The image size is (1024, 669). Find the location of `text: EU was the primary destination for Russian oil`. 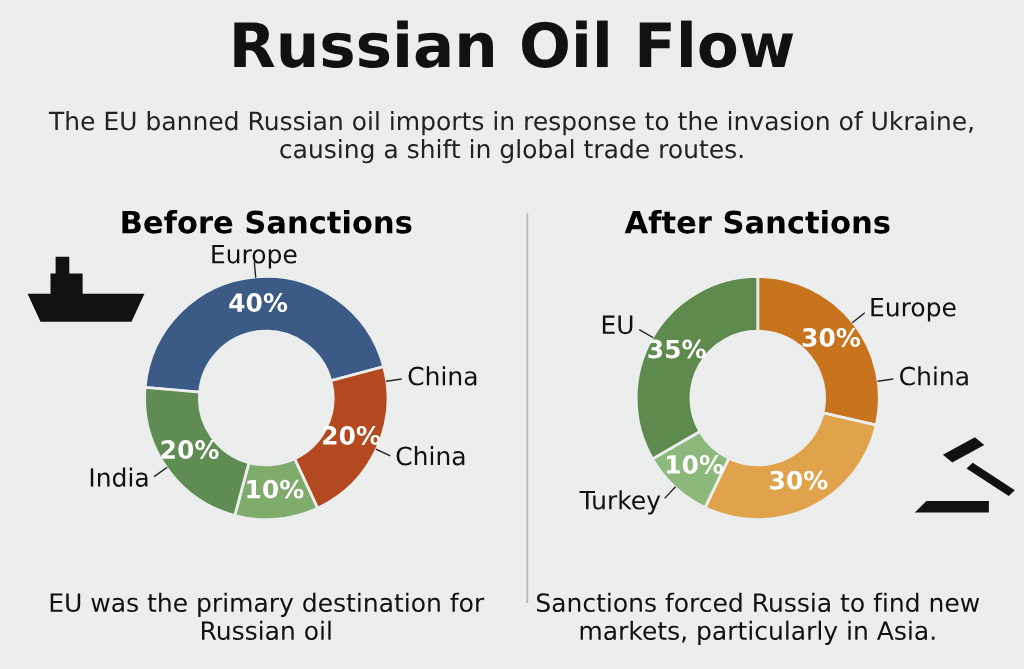

text: EU was the primary destination for Russian oil is located at coordinates (267, 616).